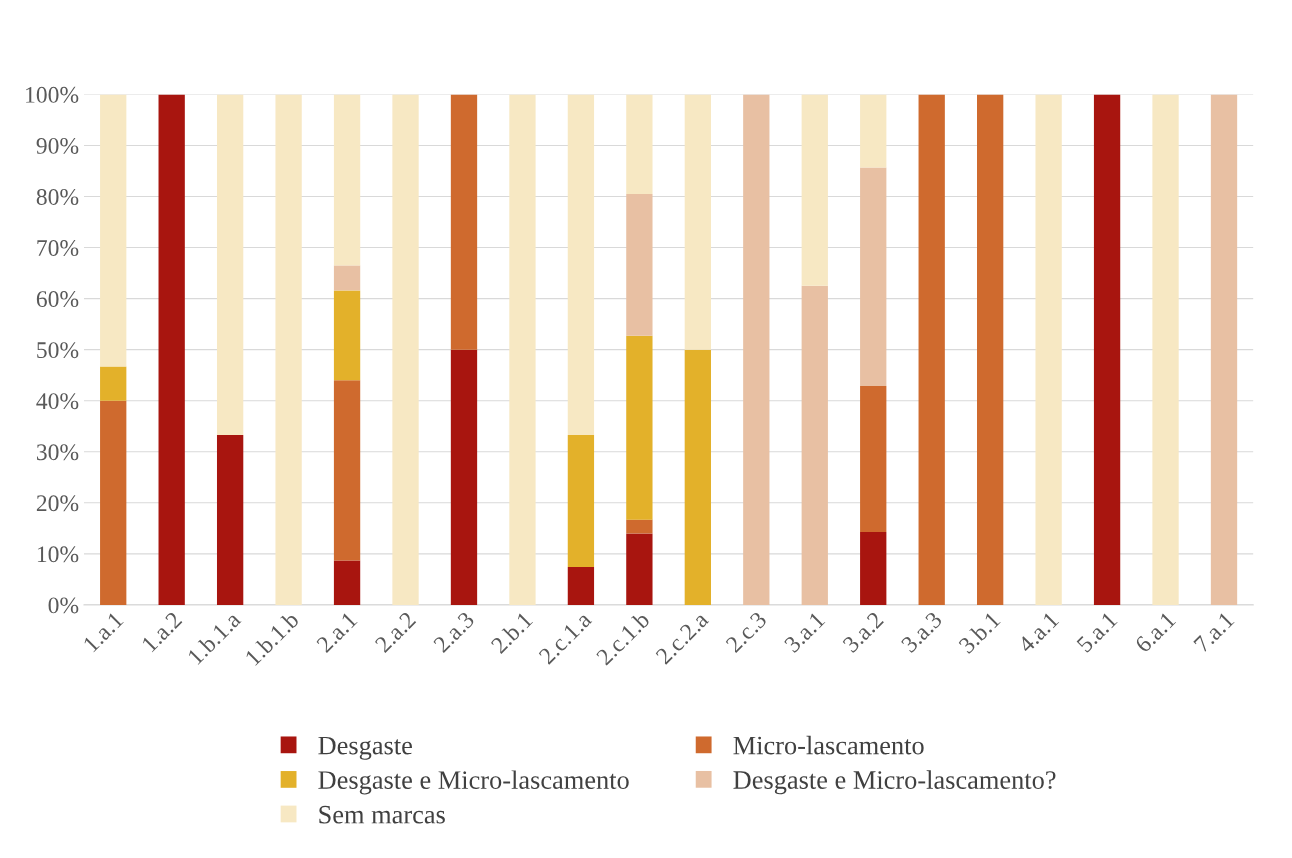 The width and height of the screenshot is (1292, 858). What do you see at coordinates (473, 782) in the screenshot?
I see `legend-label: Desgaste e Micro-lascamento` at bounding box center [473, 782].